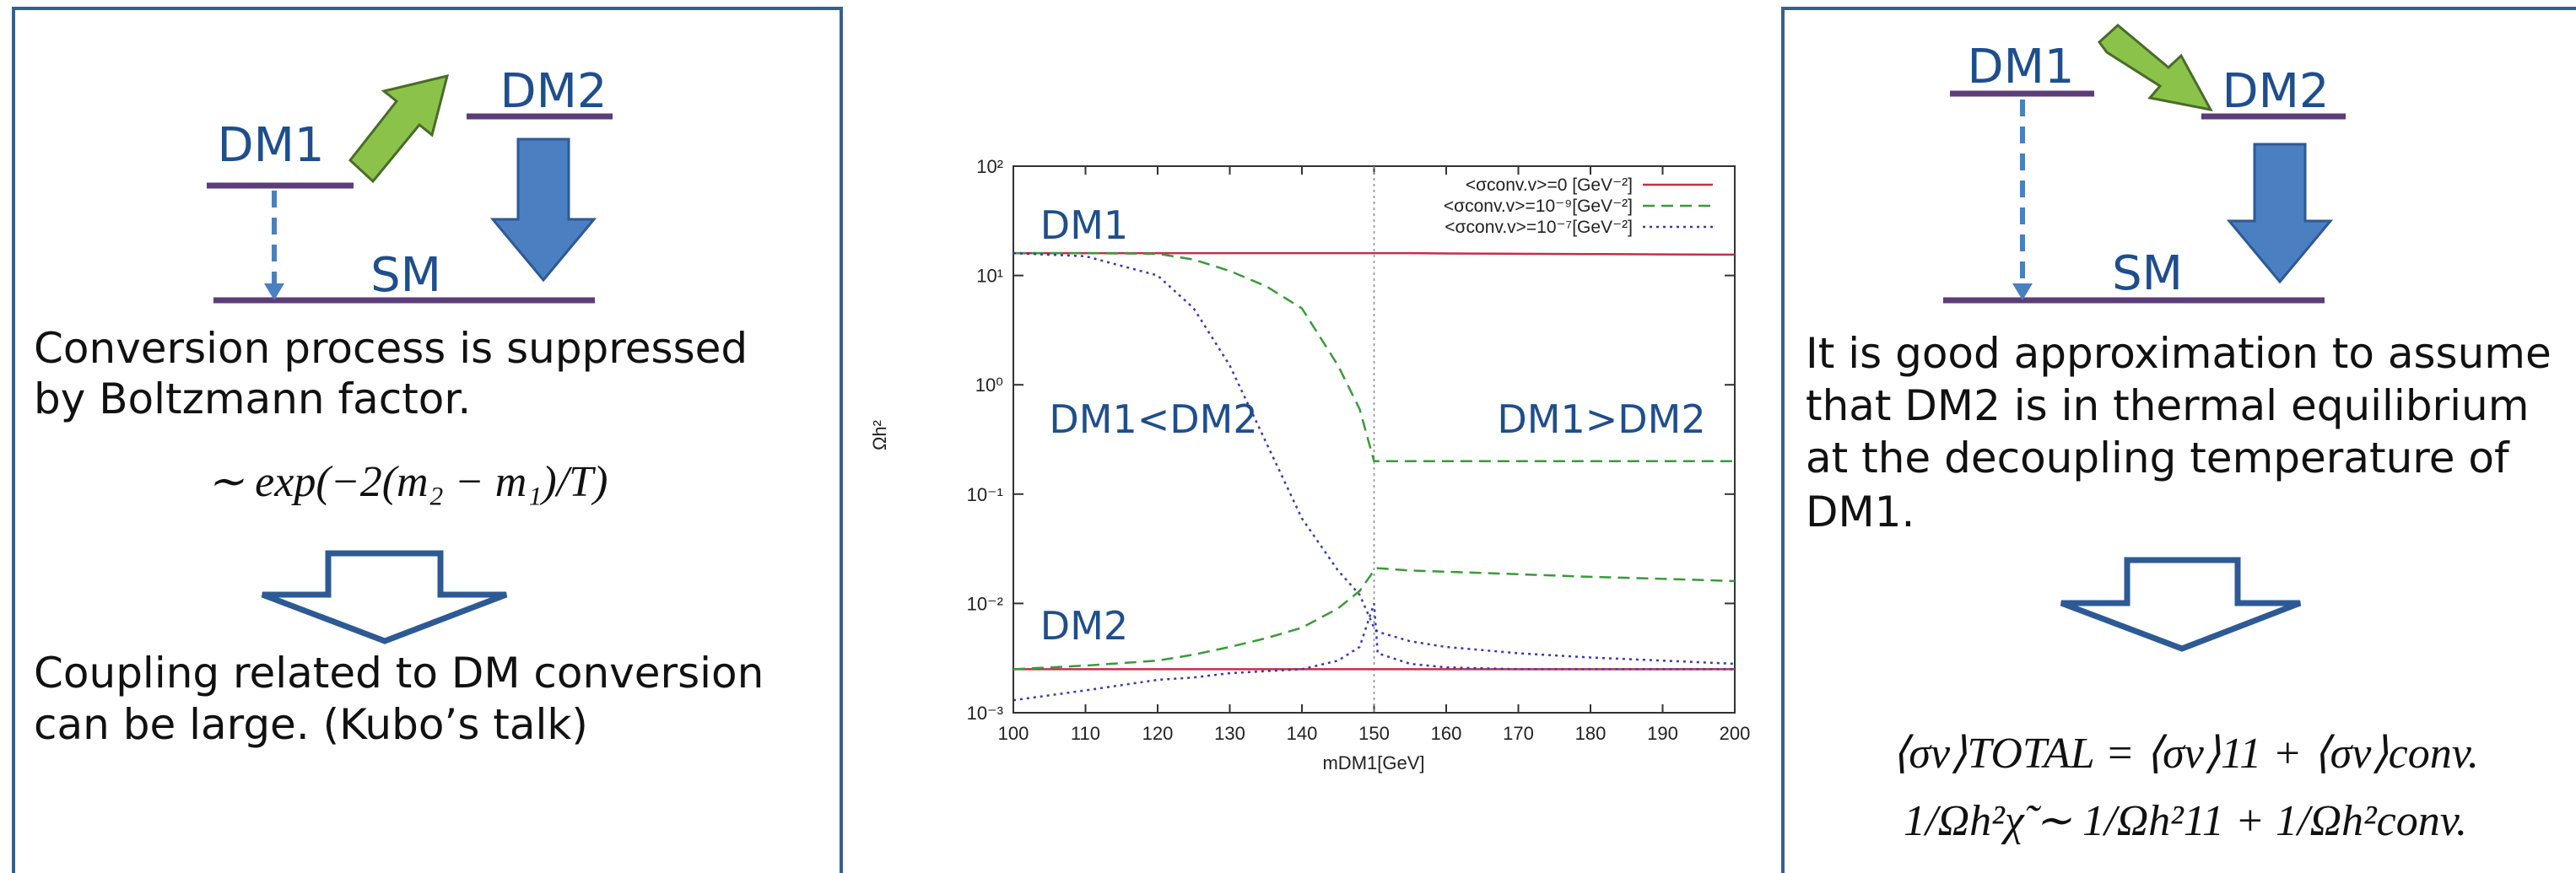  What do you see at coordinates (1538, 206) in the screenshot?
I see `legend-label: <σconv.v>=10⁻⁹[GeV⁻²]` at bounding box center [1538, 206].